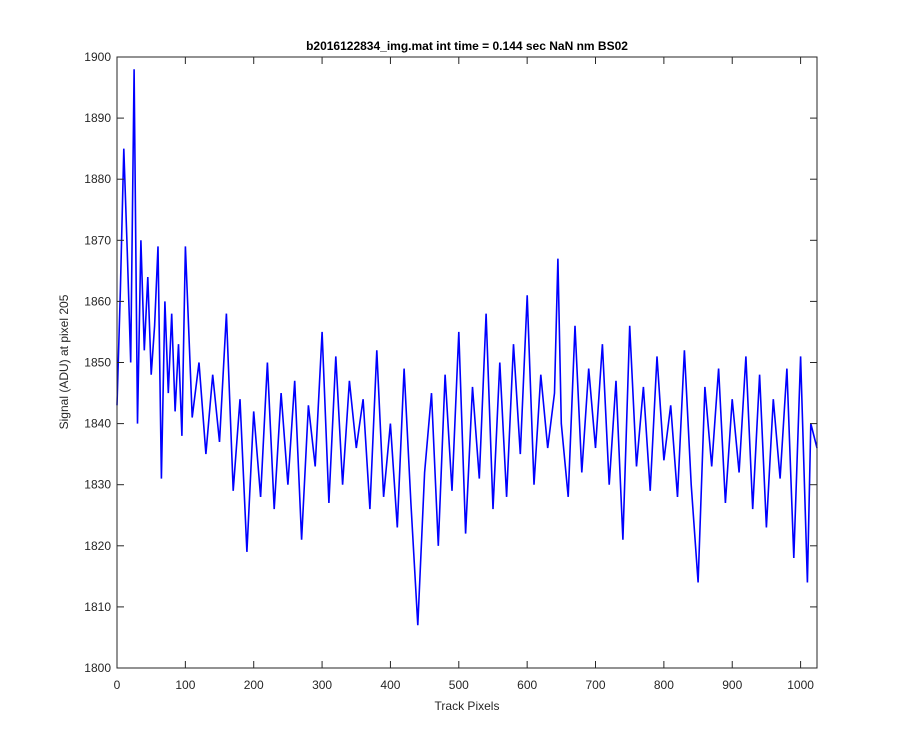  Describe the element at coordinates (97, 546) in the screenshot. I see `y-tick-label: 1820` at that location.